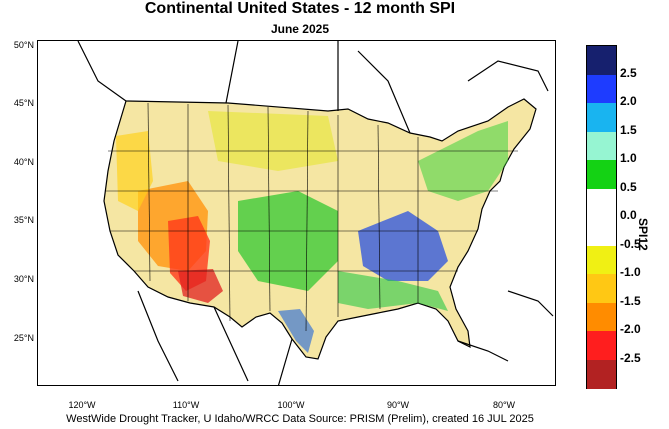 This screenshot has height=429, width=669. I want to click on colorbar-tick-label: 2.0, so click(628, 101).